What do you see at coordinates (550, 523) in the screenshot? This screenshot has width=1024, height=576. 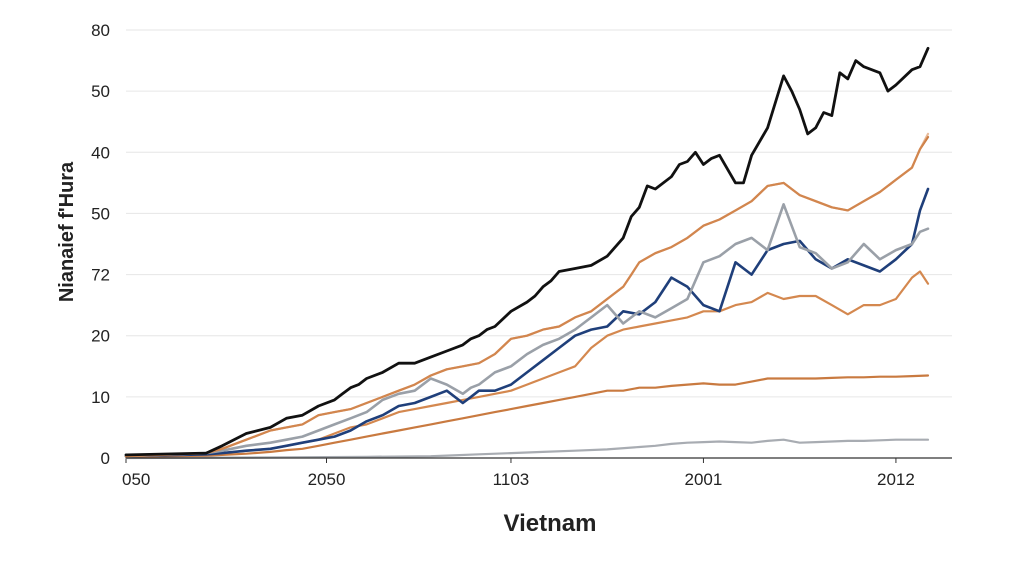 I see `x-axis-title: Vietnam` at bounding box center [550, 523].